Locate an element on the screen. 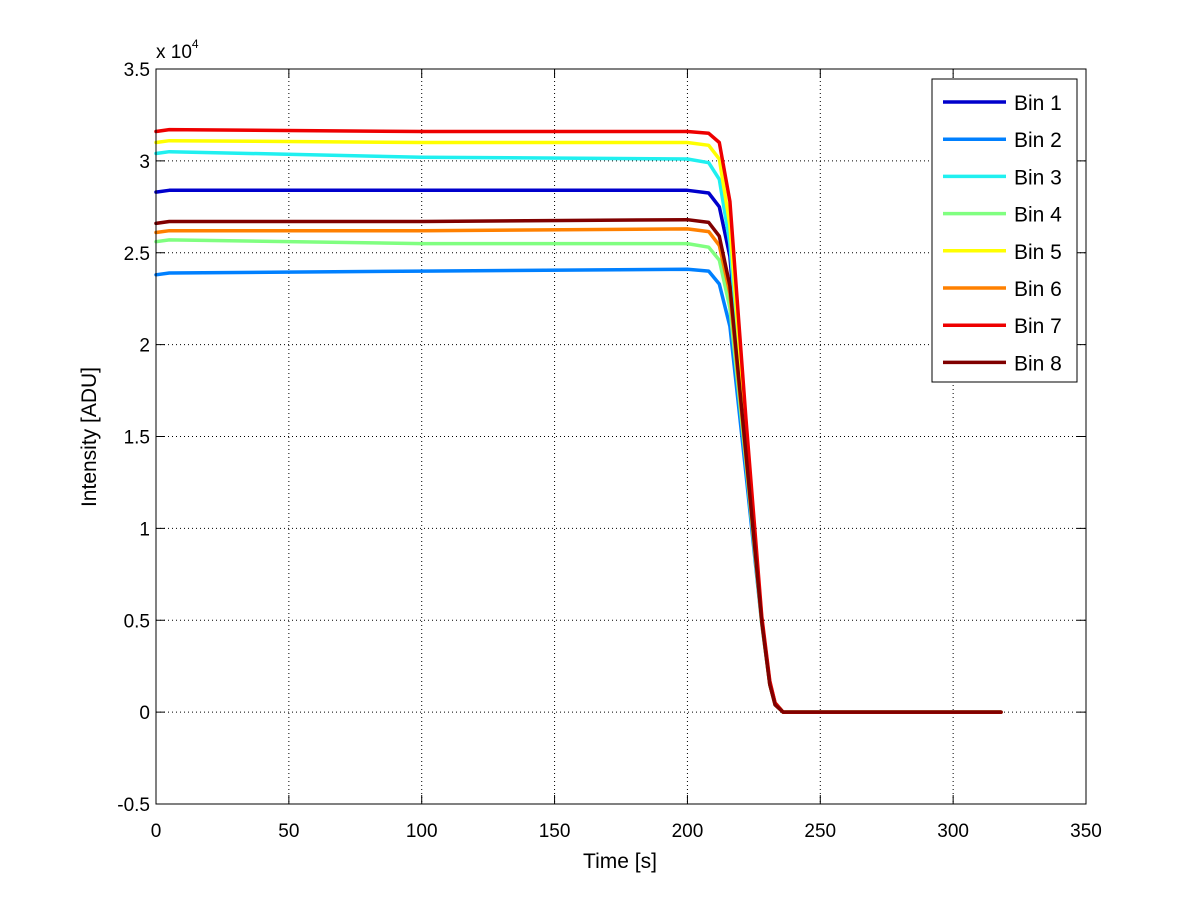  y-axis-label: Intensity [ADU] is located at coordinates (89, 437).